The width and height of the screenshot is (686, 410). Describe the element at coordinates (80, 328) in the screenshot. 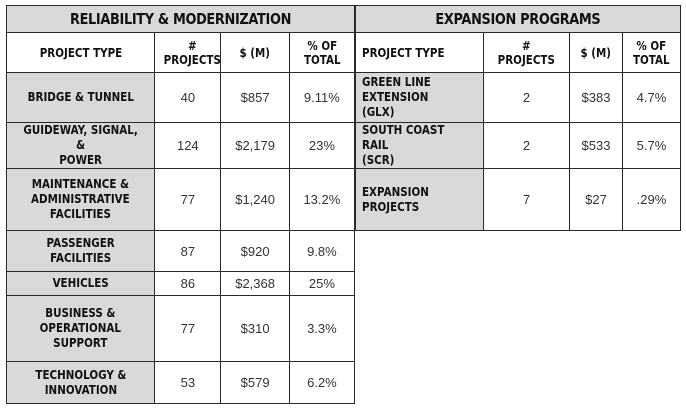

I see `row-label: BUSINESS & OPERATIONAL SUPPORT` at that location.